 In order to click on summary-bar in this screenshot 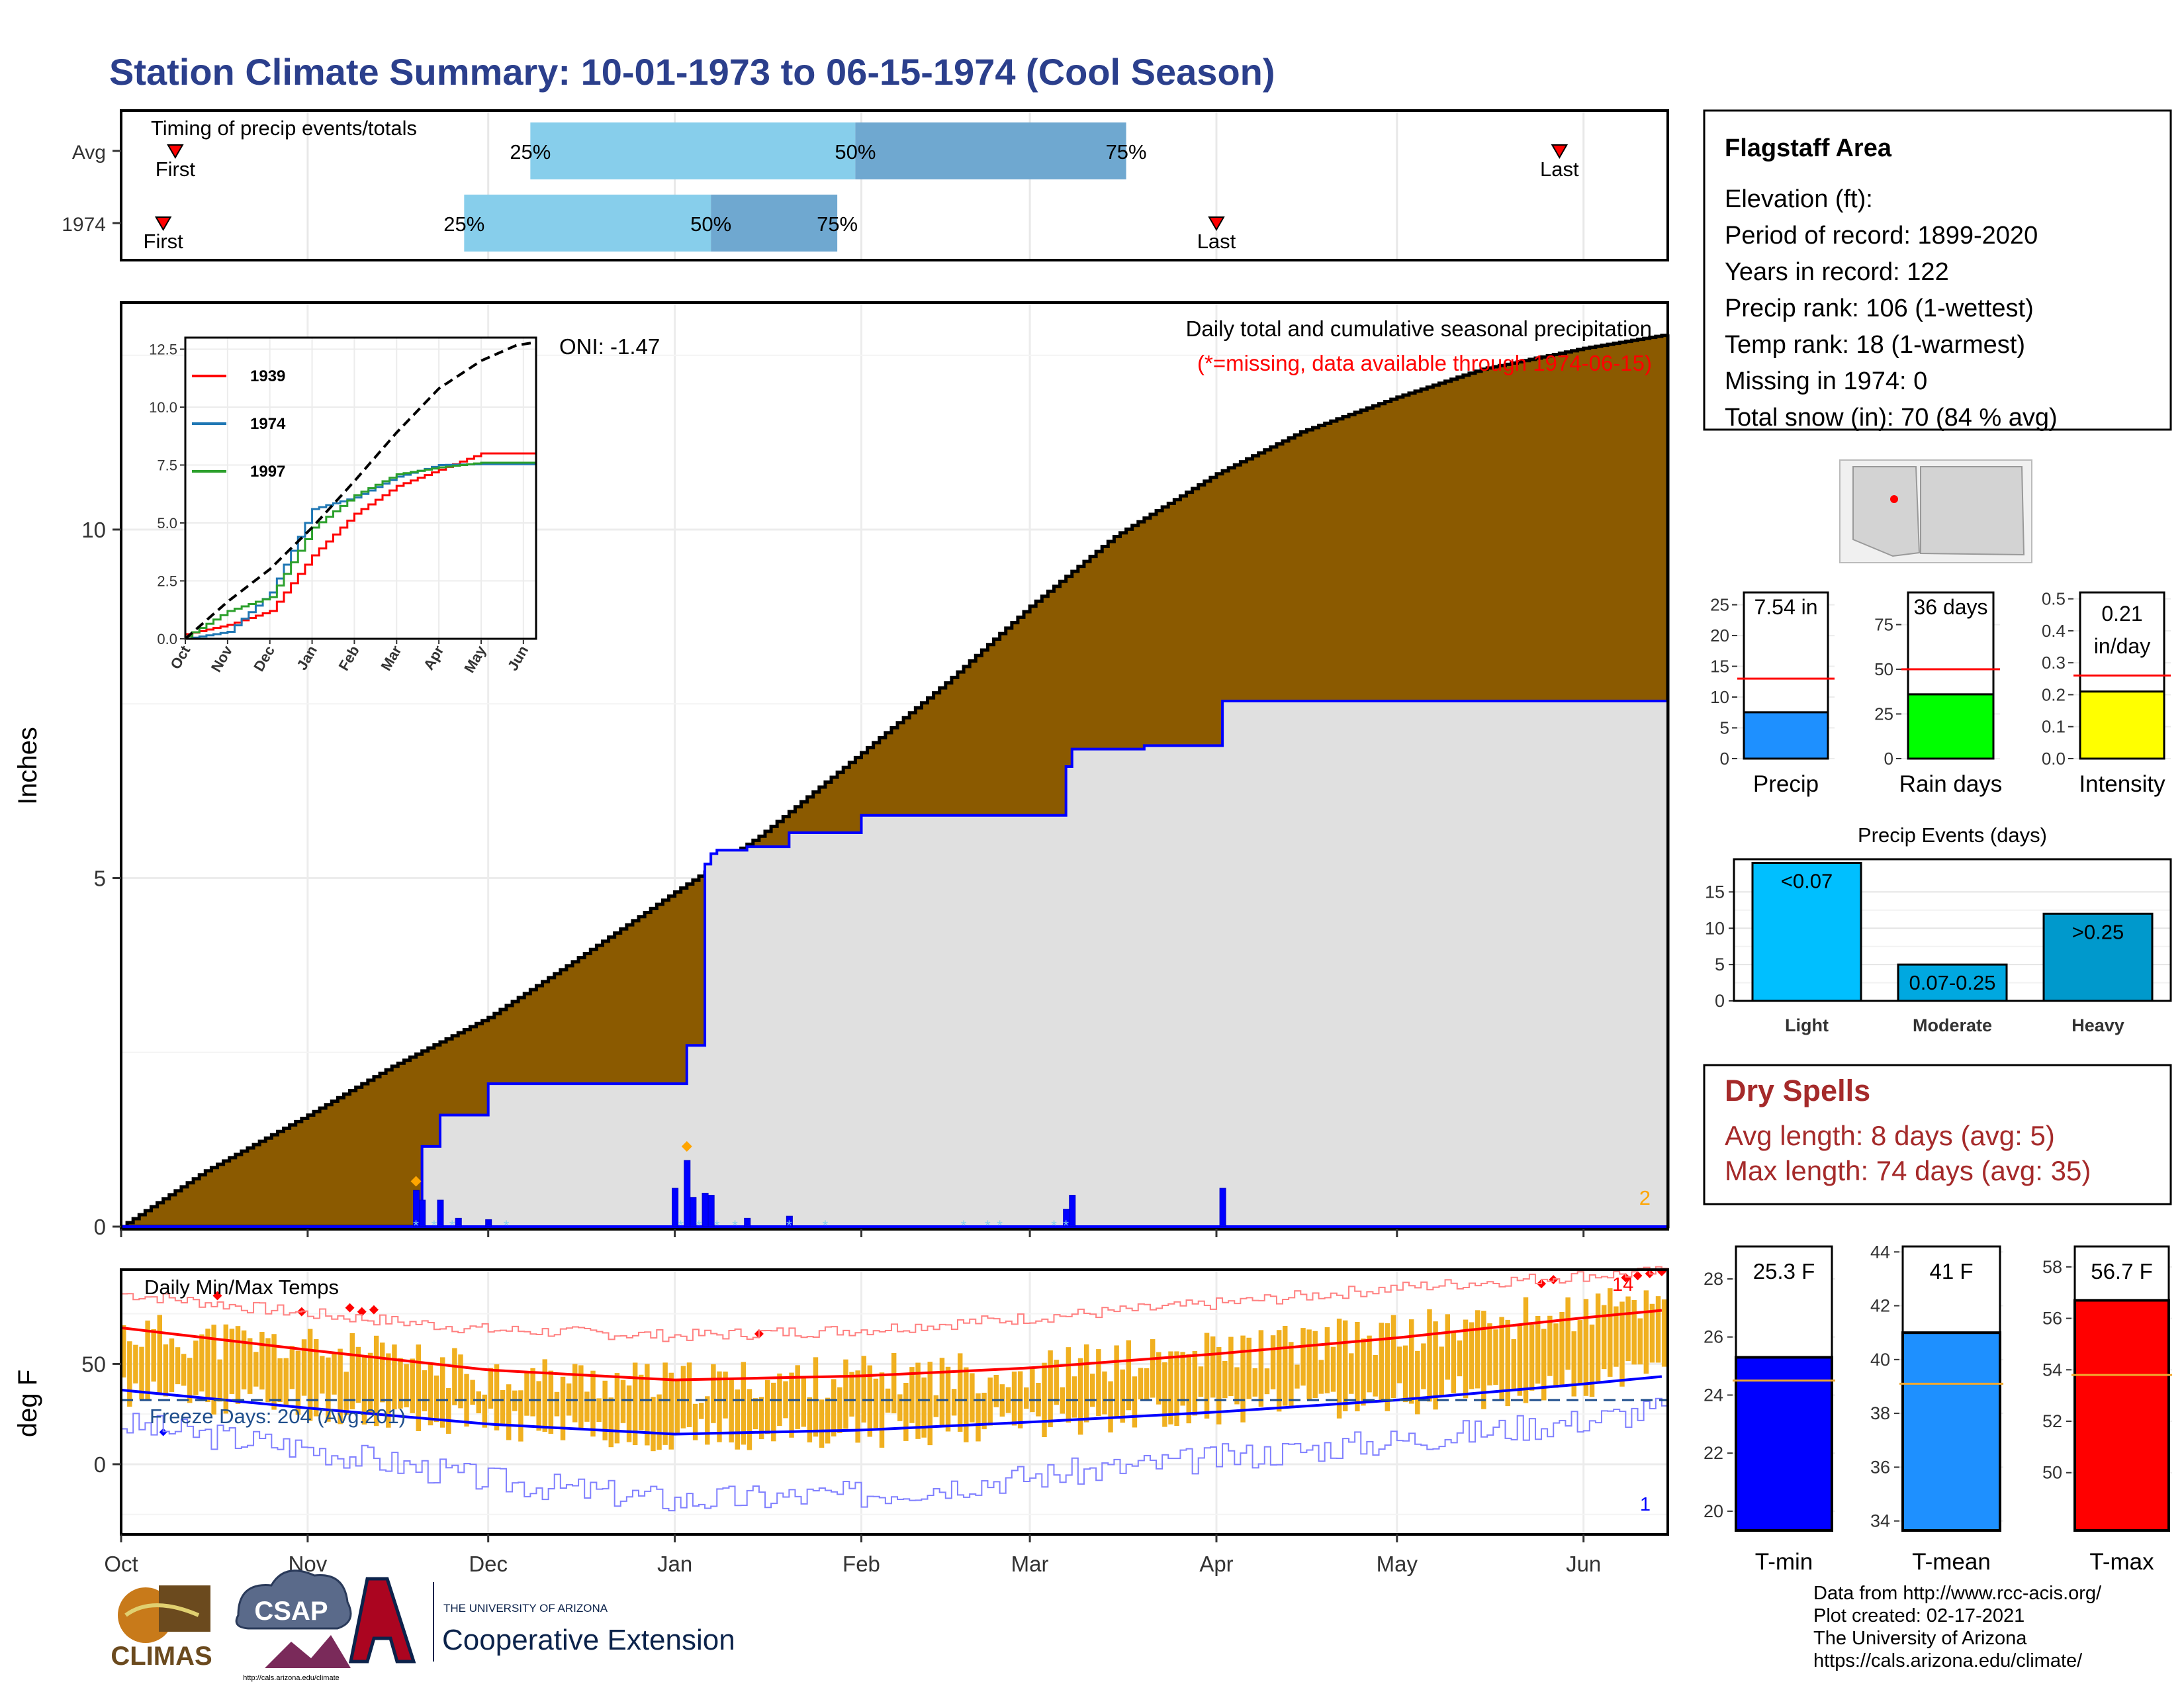, I will do `click(1786, 735)`.